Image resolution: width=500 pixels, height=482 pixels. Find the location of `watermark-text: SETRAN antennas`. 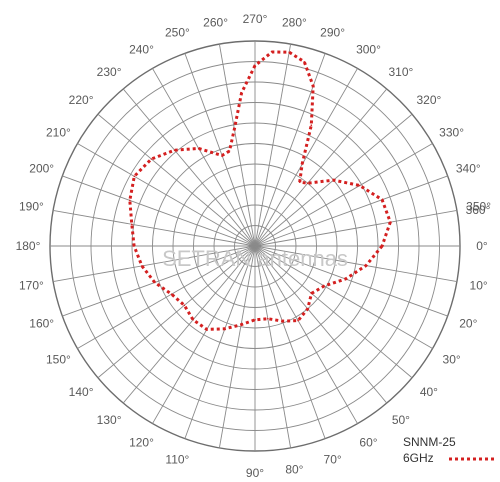

watermark-text: SETRAN antennas is located at coordinates (255, 258).